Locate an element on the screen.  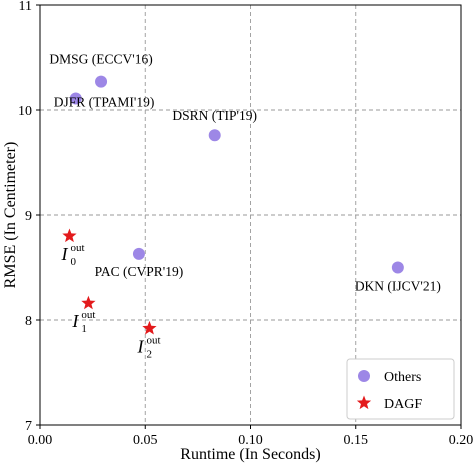
label-subscript: 1 is located at coordinates (84, 329).